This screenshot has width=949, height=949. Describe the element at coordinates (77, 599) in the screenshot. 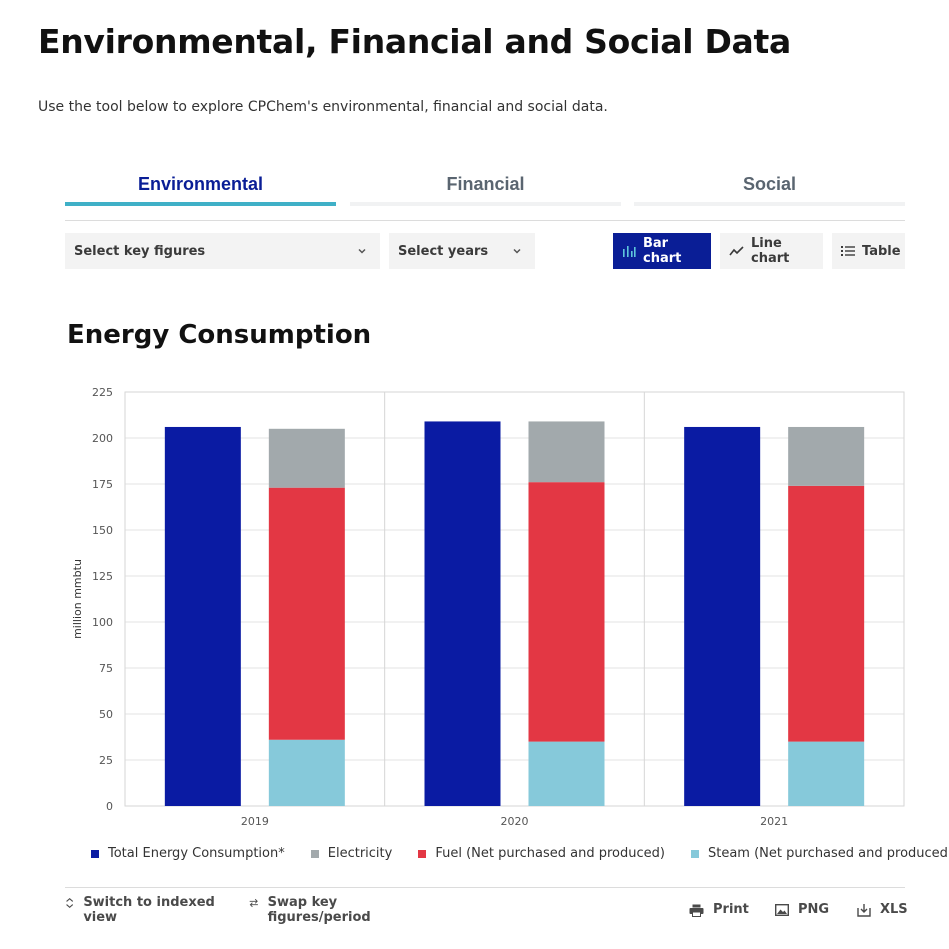

I see `y-axis-label: million mmbtu` at that location.